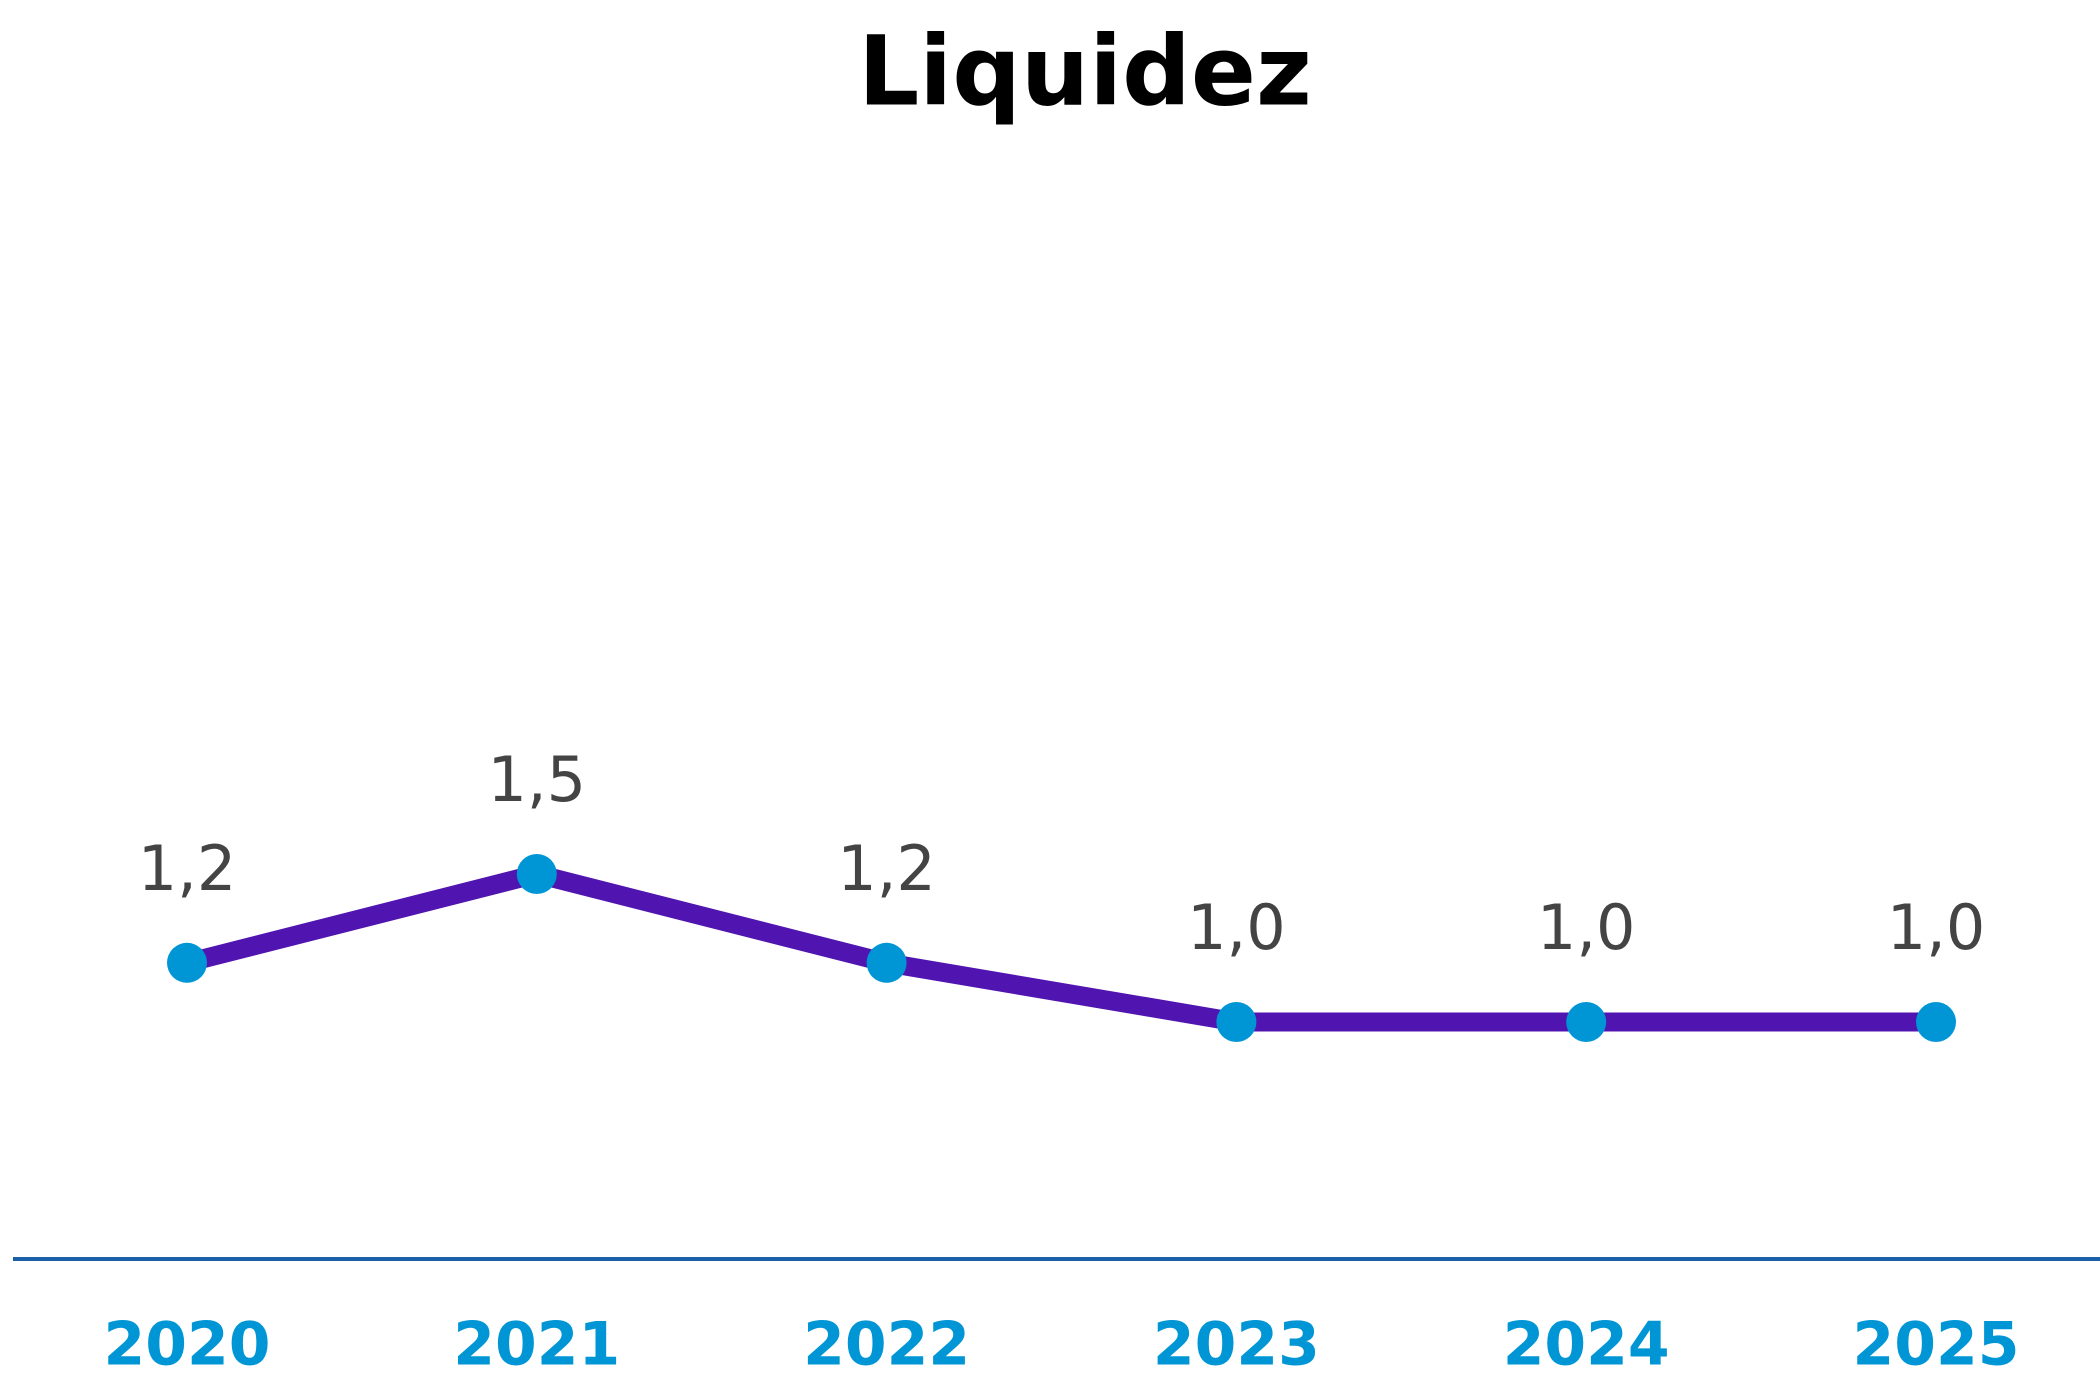 The width and height of the screenshot is (2100, 1383). What do you see at coordinates (536, 1345) in the screenshot?
I see `x-tick-label: 2021` at bounding box center [536, 1345].